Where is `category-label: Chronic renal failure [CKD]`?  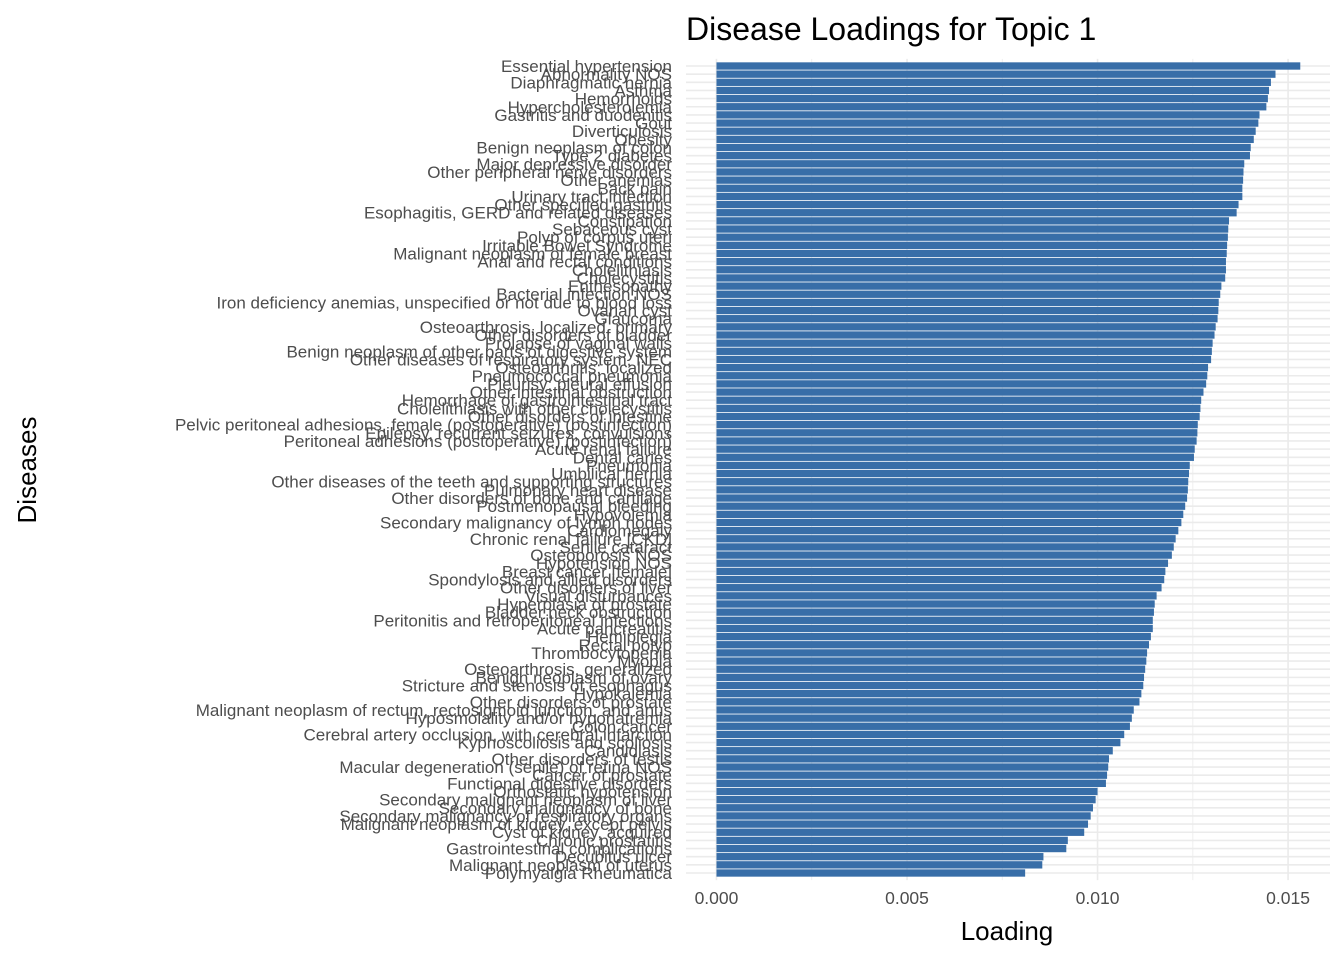 category-label: Chronic renal failure [CKD] is located at coordinates (571, 539).